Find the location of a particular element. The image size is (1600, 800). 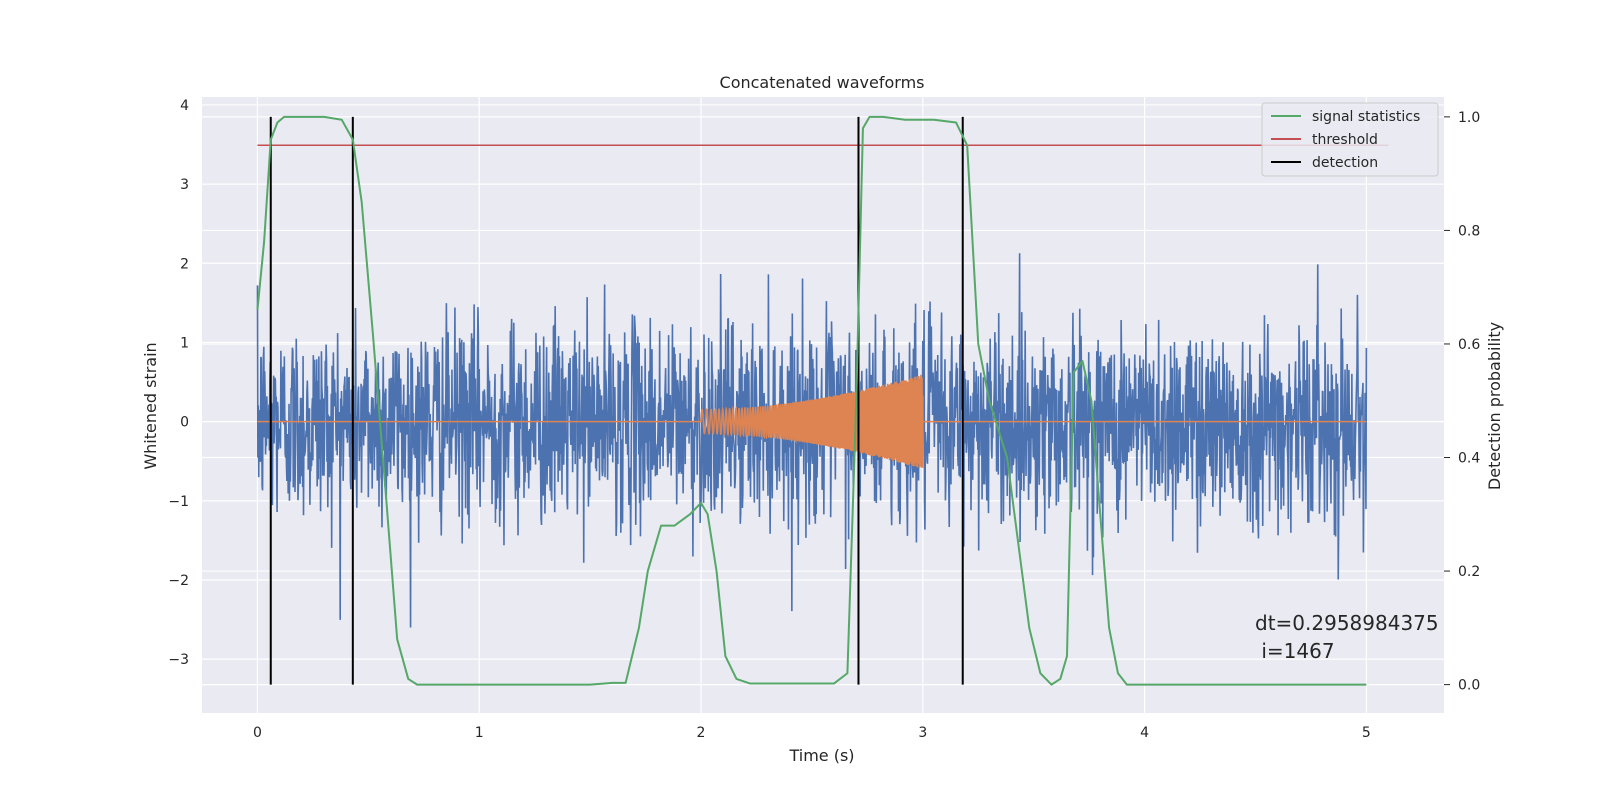

injection-series is located at coordinates (812, 421).